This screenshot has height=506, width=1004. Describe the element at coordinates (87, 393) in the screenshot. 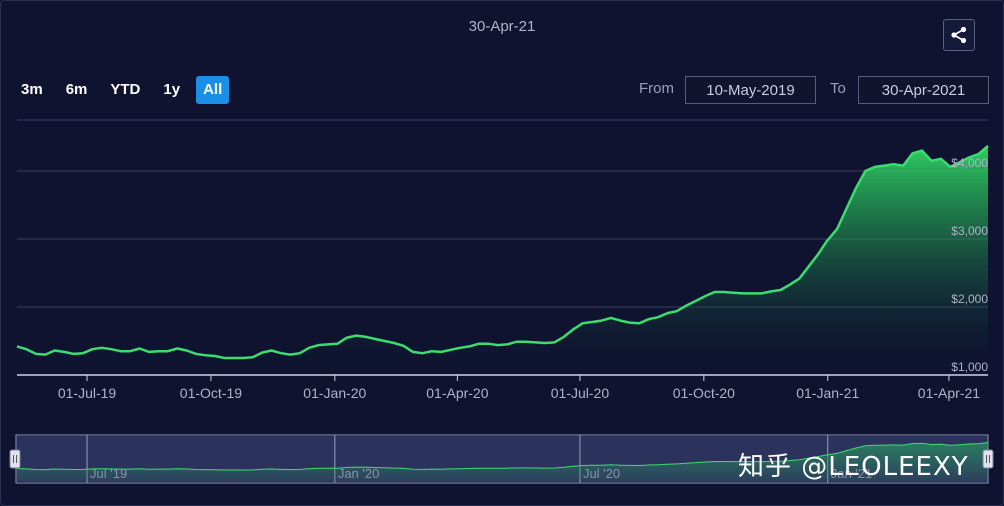

I see `x-tick-label: 01-Jul-19` at that location.